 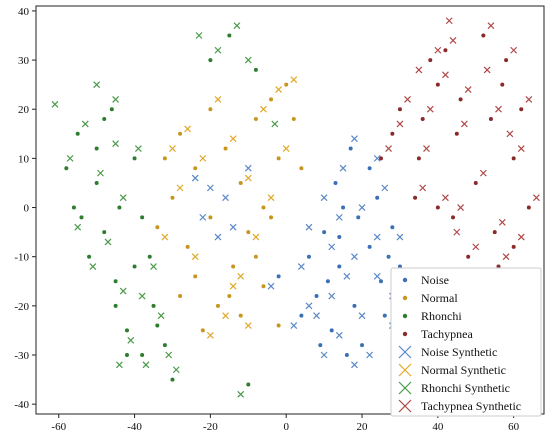 What do you see at coordinates (405, 280) in the screenshot?
I see `legend-marker-noise` at bounding box center [405, 280].